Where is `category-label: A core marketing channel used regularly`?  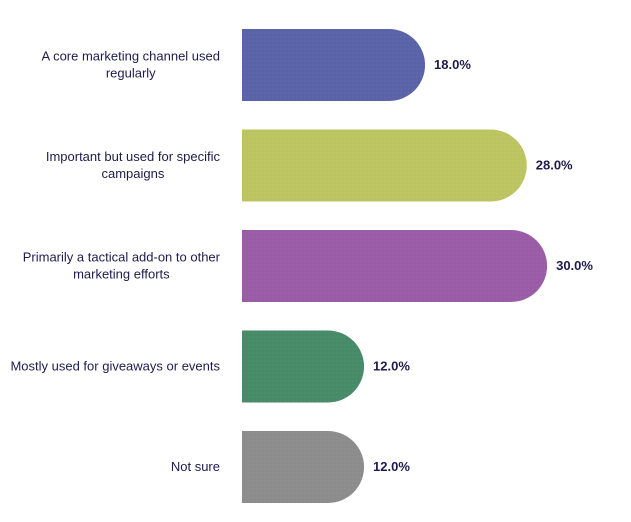
category-label: A core marketing channel used regularly is located at coordinates (131, 65).